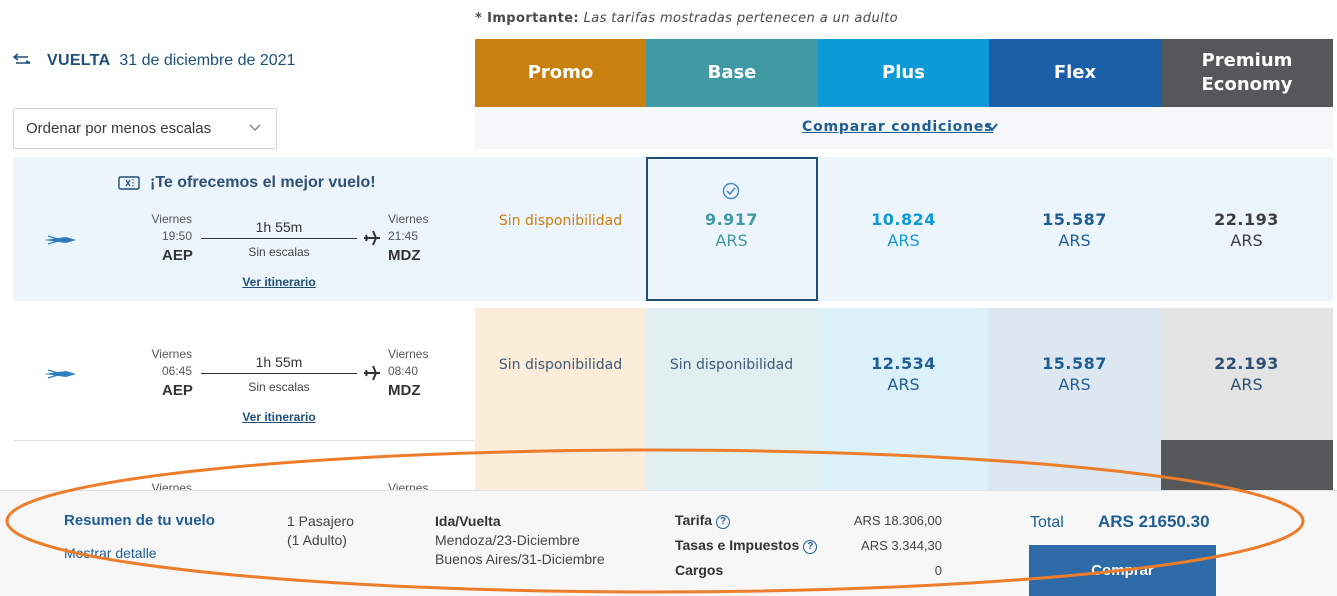  What do you see at coordinates (1075, 73) in the screenshot?
I see `fare-header-flex: Flex` at bounding box center [1075, 73].